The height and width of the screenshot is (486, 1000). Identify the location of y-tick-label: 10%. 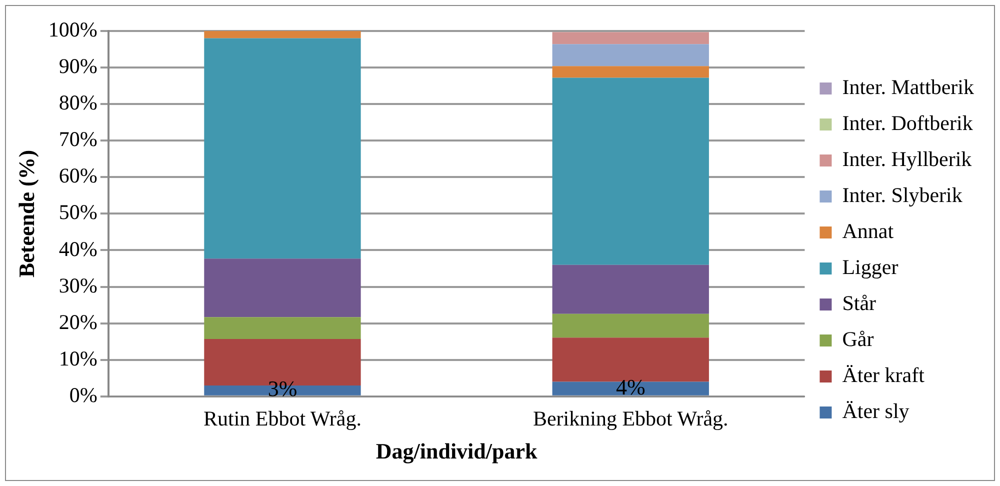
(78, 358).